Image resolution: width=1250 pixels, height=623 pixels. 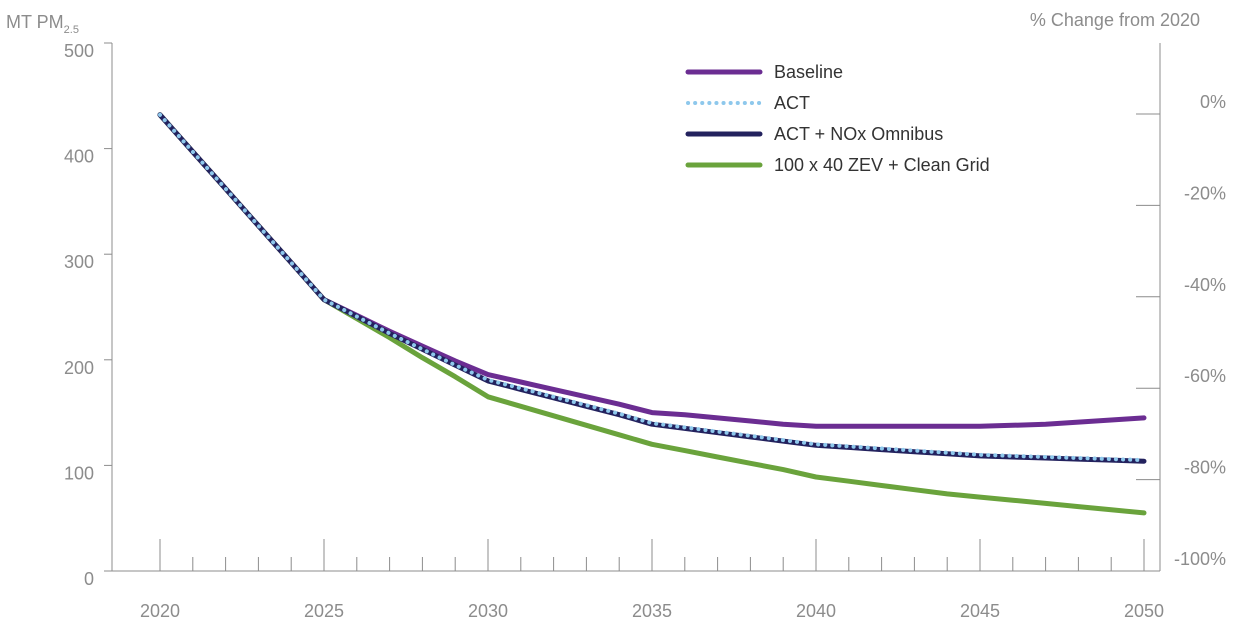 I want to click on x-axis-tick-label: 2035, so click(x=652, y=611).